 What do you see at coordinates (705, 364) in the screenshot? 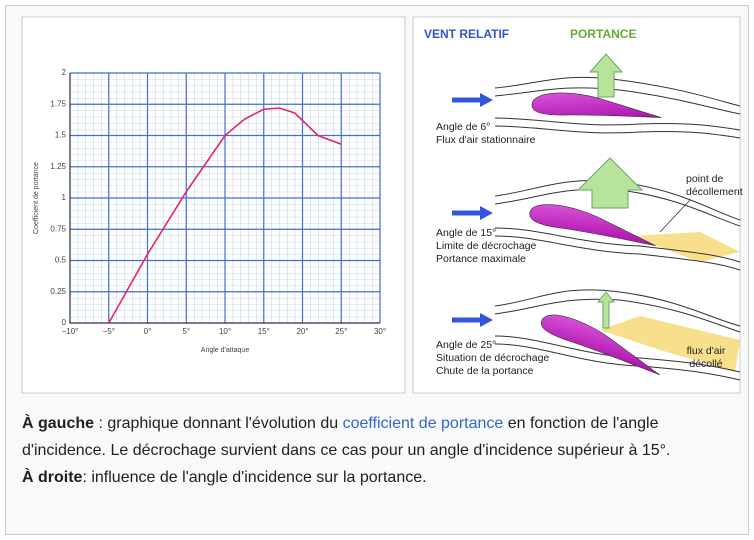
I see `panel-note: décollé` at bounding box center [705, 364].